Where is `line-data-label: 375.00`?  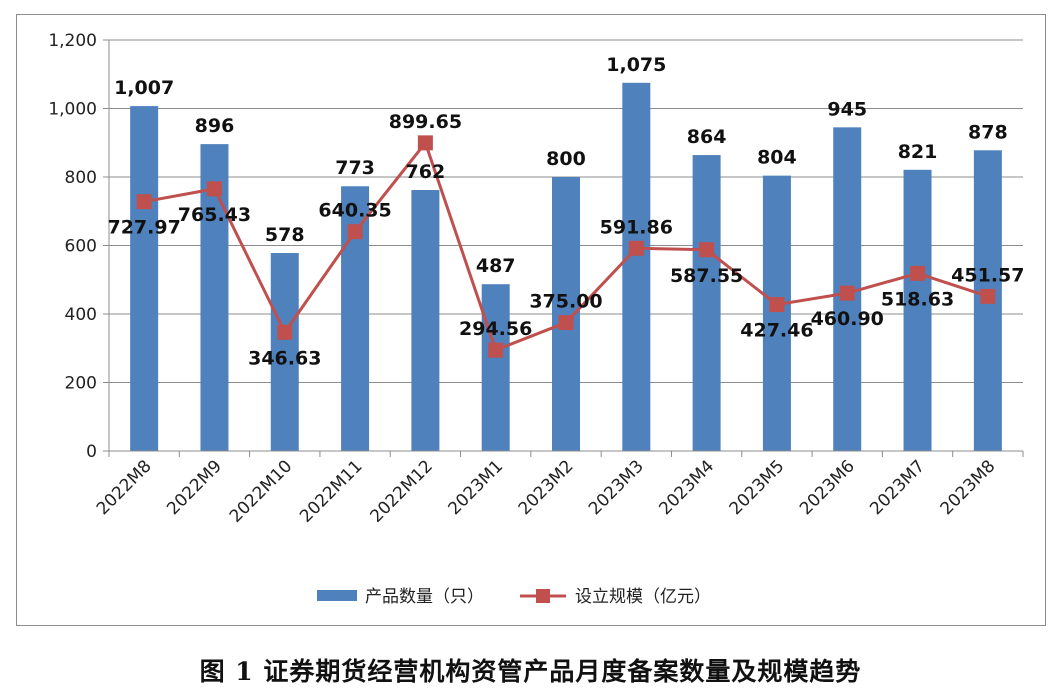
line-data-label: 375.00 is located at coordinates (565, 302).